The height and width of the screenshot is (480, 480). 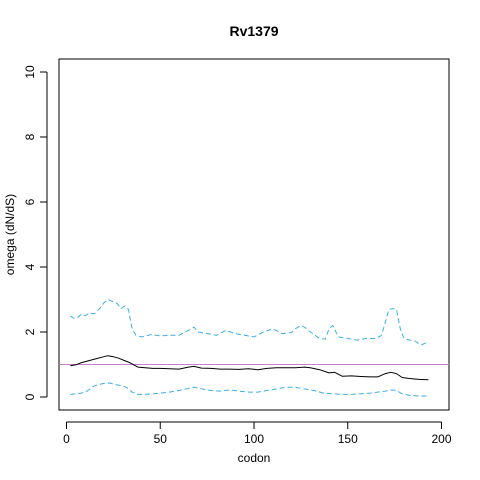 What do you see at coordinates (35, 232) in the screenshot?
I see `y-axis: 0 2 4 6 8 10` at bounding box center [35, 232].